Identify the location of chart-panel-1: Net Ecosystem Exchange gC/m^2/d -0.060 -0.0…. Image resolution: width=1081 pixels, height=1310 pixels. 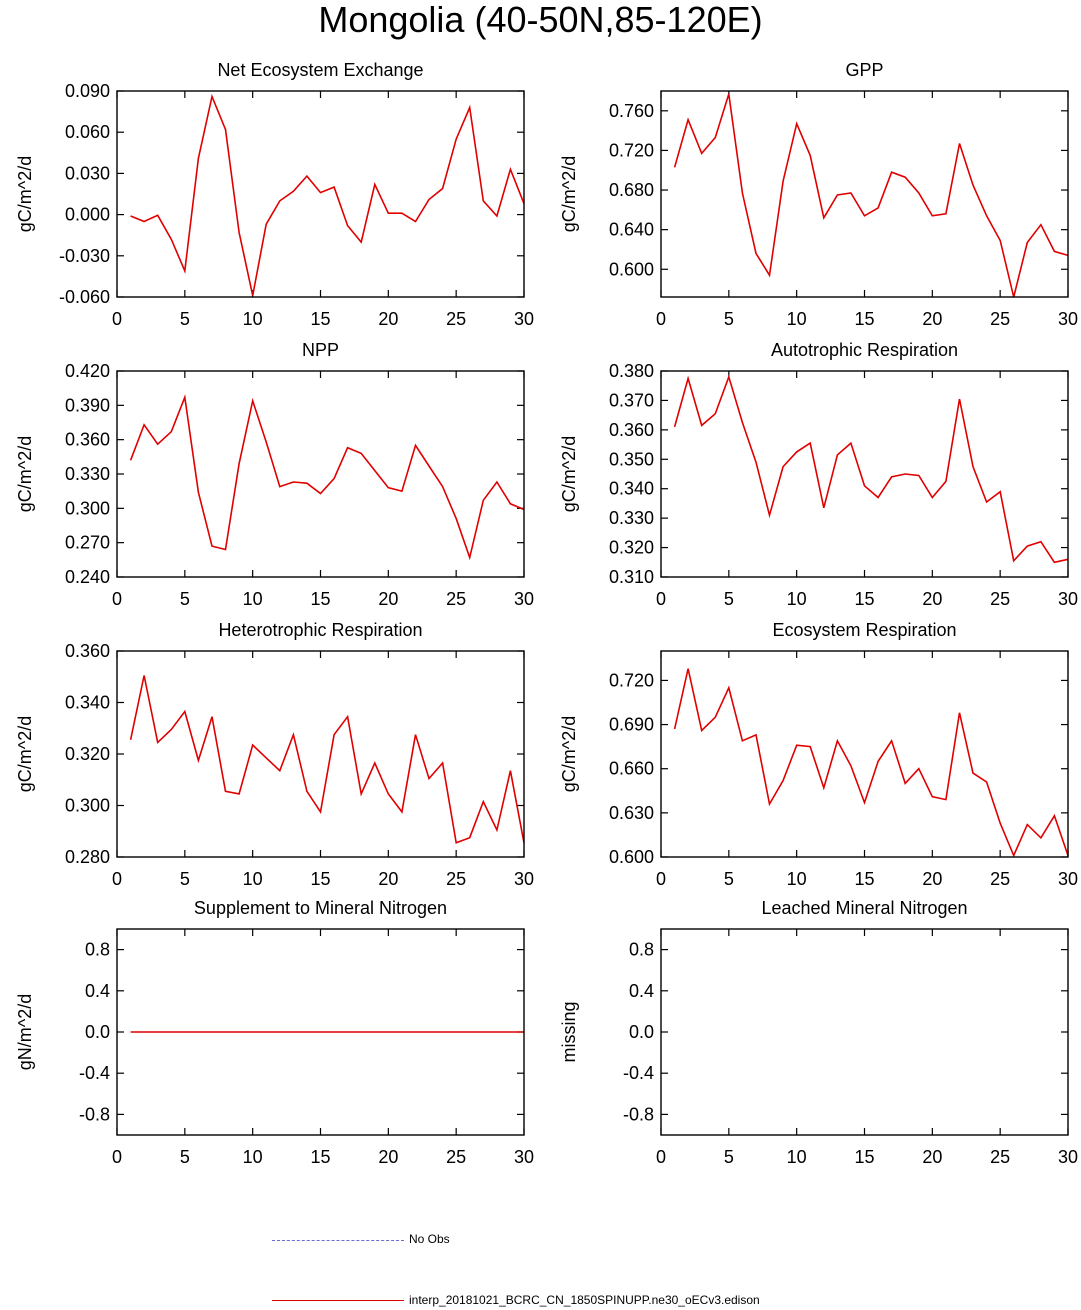
(274, 194).